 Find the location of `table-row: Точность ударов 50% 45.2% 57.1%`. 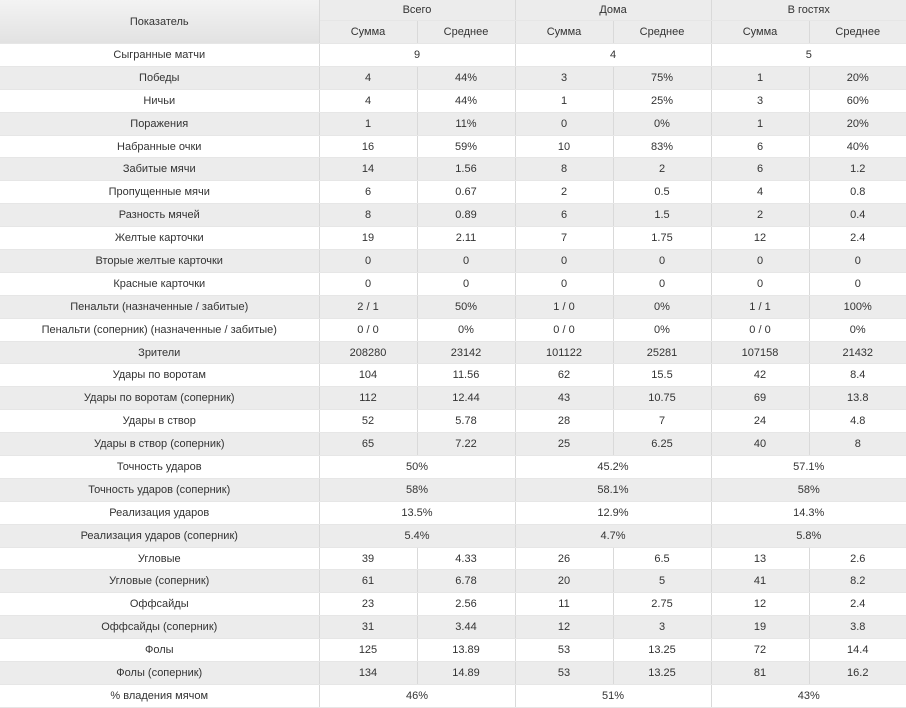

table-row: Точность ударов 50% 45.2% 57.1% is located at coordinates (453, 467).